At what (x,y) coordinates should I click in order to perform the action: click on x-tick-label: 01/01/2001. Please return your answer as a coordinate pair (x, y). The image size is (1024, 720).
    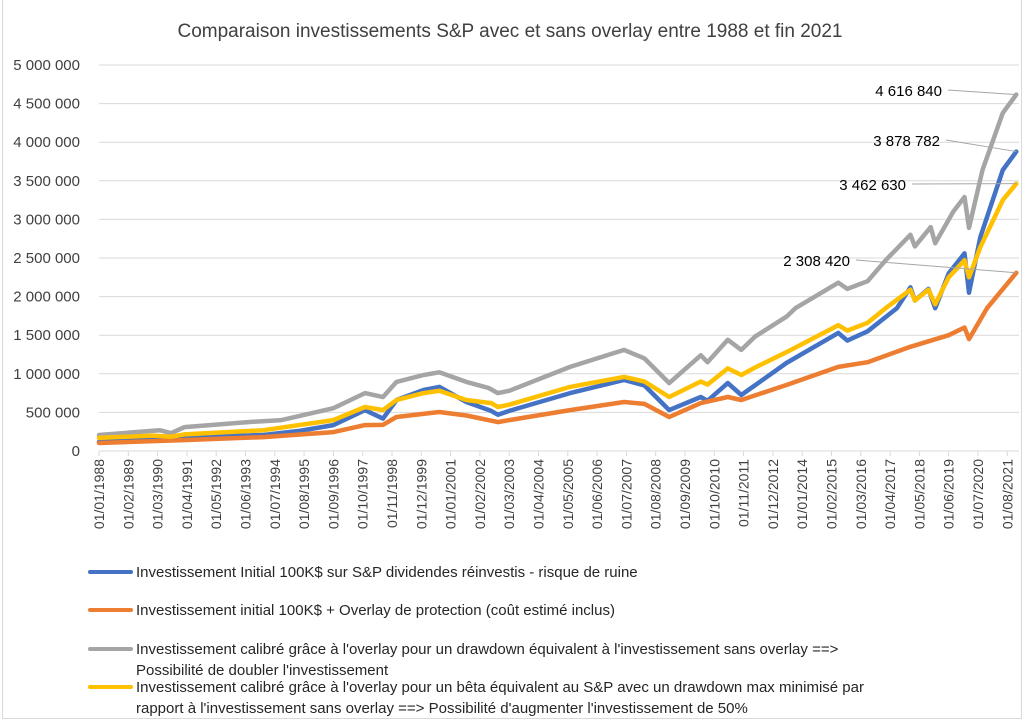
    Looking at the image, I should click on (451, 494).